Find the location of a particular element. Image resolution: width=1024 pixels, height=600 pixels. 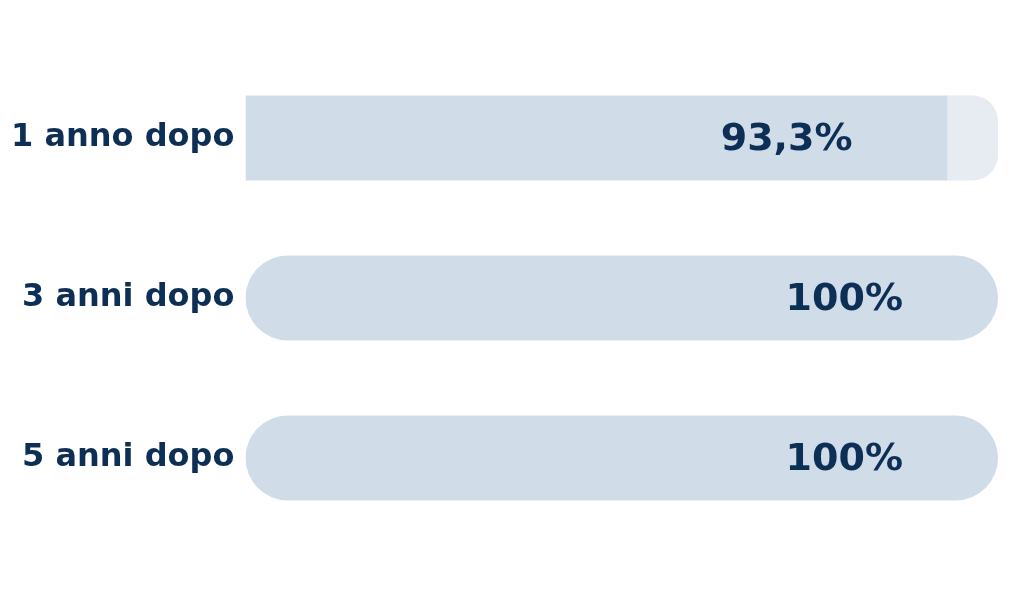

y-tick-label: 1 anno dopo is located at coordinates (123, 135).